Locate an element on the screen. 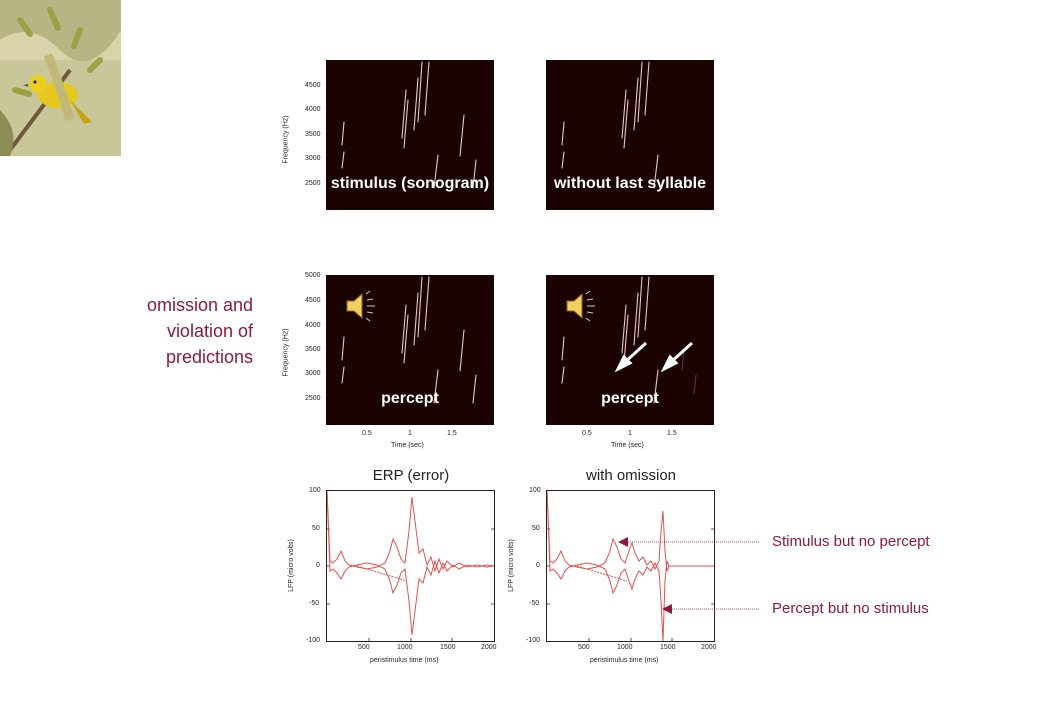  spectrogram-label: without last syllable is located at coordinates (630, 183).